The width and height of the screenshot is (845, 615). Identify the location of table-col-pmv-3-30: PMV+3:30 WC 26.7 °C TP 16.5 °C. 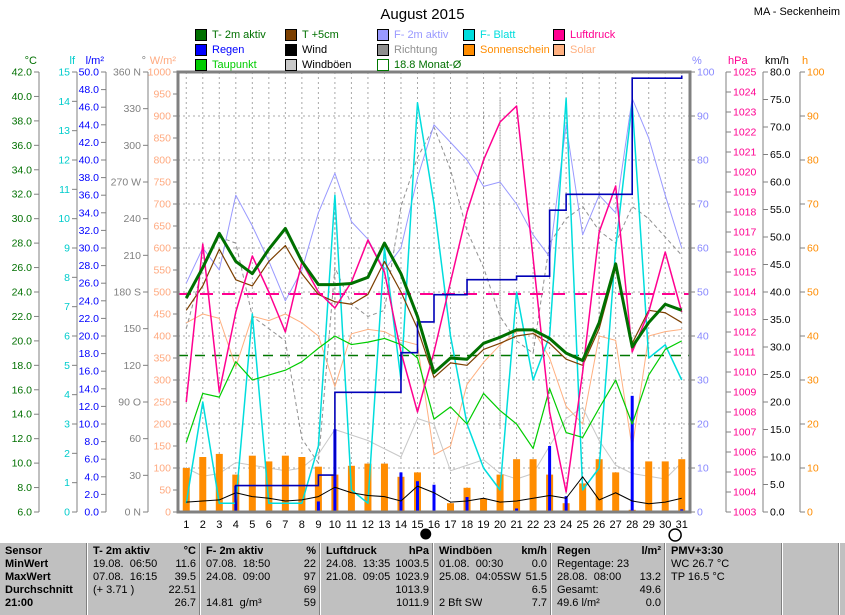
(723, 579).